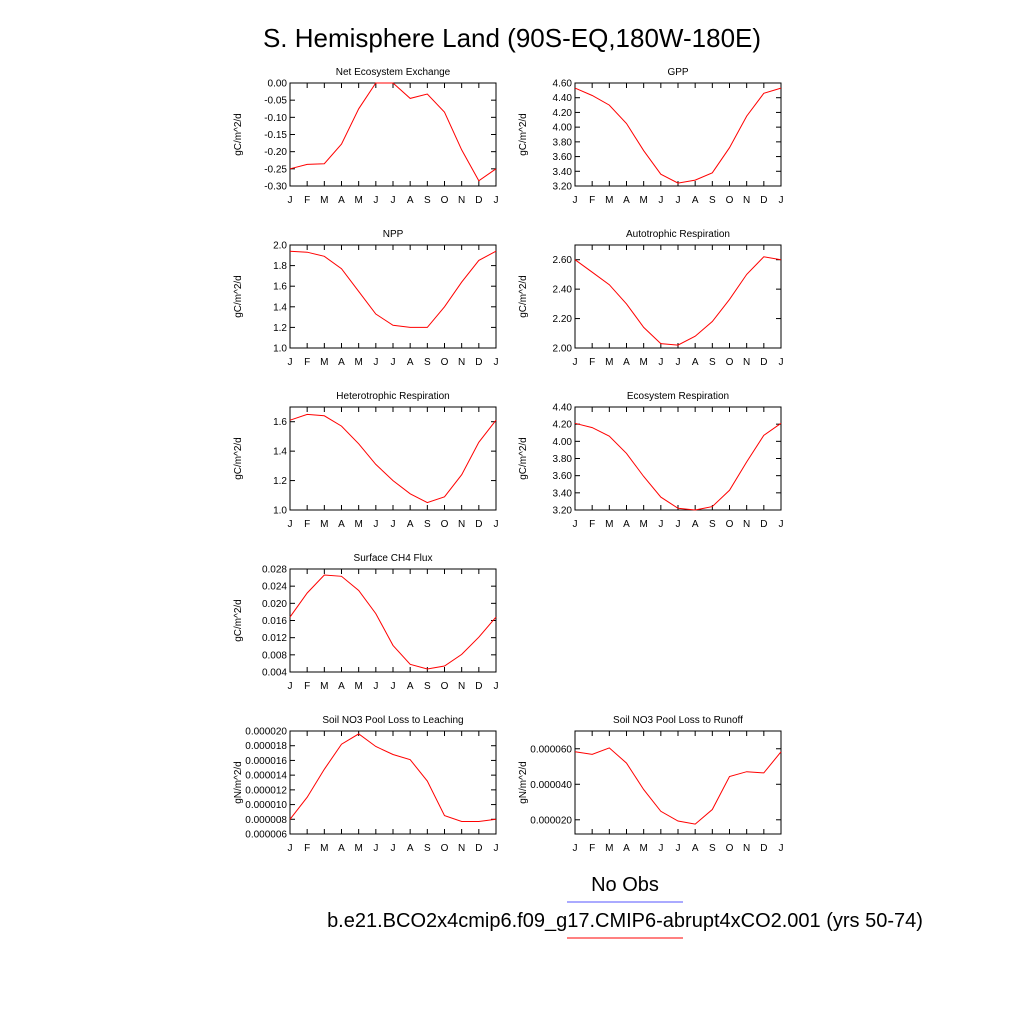 The image size is (1024, 1024). What do you see at coordinates (266, 820) in the screenshot?
I see `y-tick-label: 0.000008` at bounding box center [266, 820].